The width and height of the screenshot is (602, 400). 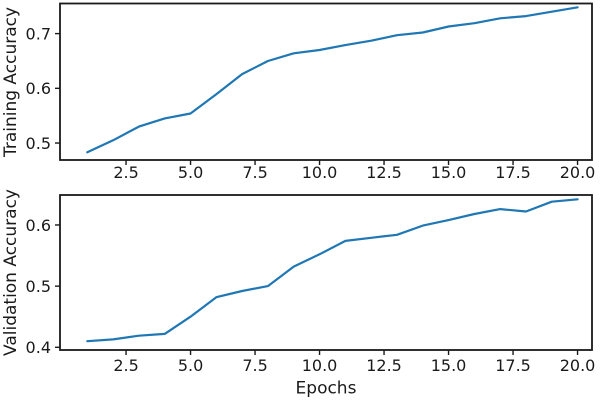 What do you see at coordinates (38, 347) in the screenshot?
I see `y-tick-label: 0.4` at bounding box center [38, 347].